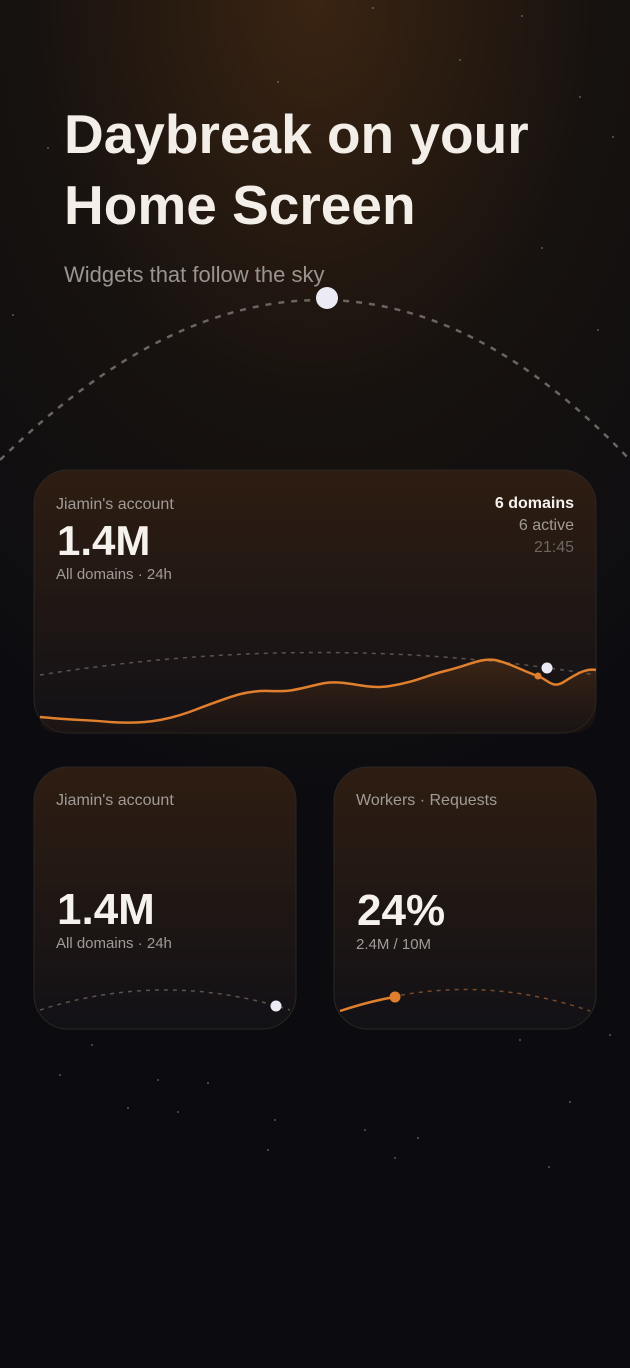 Image resolution: width=630 pixels, height=1368 pixels. Describe the element at coordinates (401, 910) in the screenshot. I see `value: 24%` at that location.